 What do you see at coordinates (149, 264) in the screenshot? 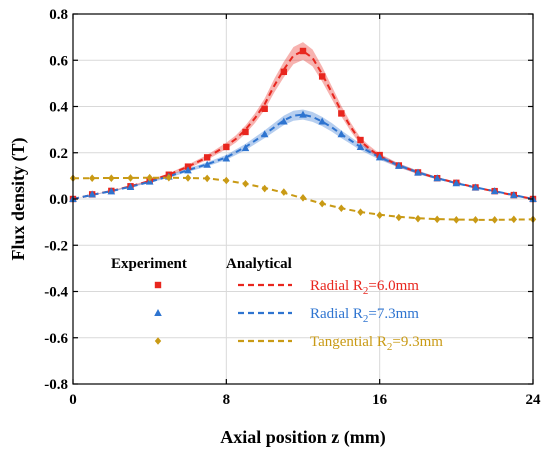
I see `legend-header-experiment: Experiment` at bounding box center [149, 264].